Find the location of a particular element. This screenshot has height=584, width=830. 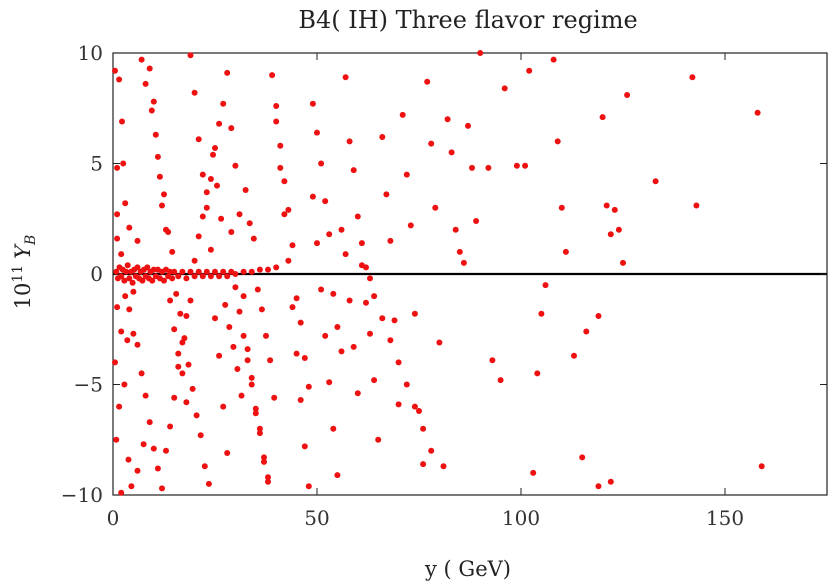

chart-title: B4( IH) Three flavor regime is located at coordinates (467, 20).